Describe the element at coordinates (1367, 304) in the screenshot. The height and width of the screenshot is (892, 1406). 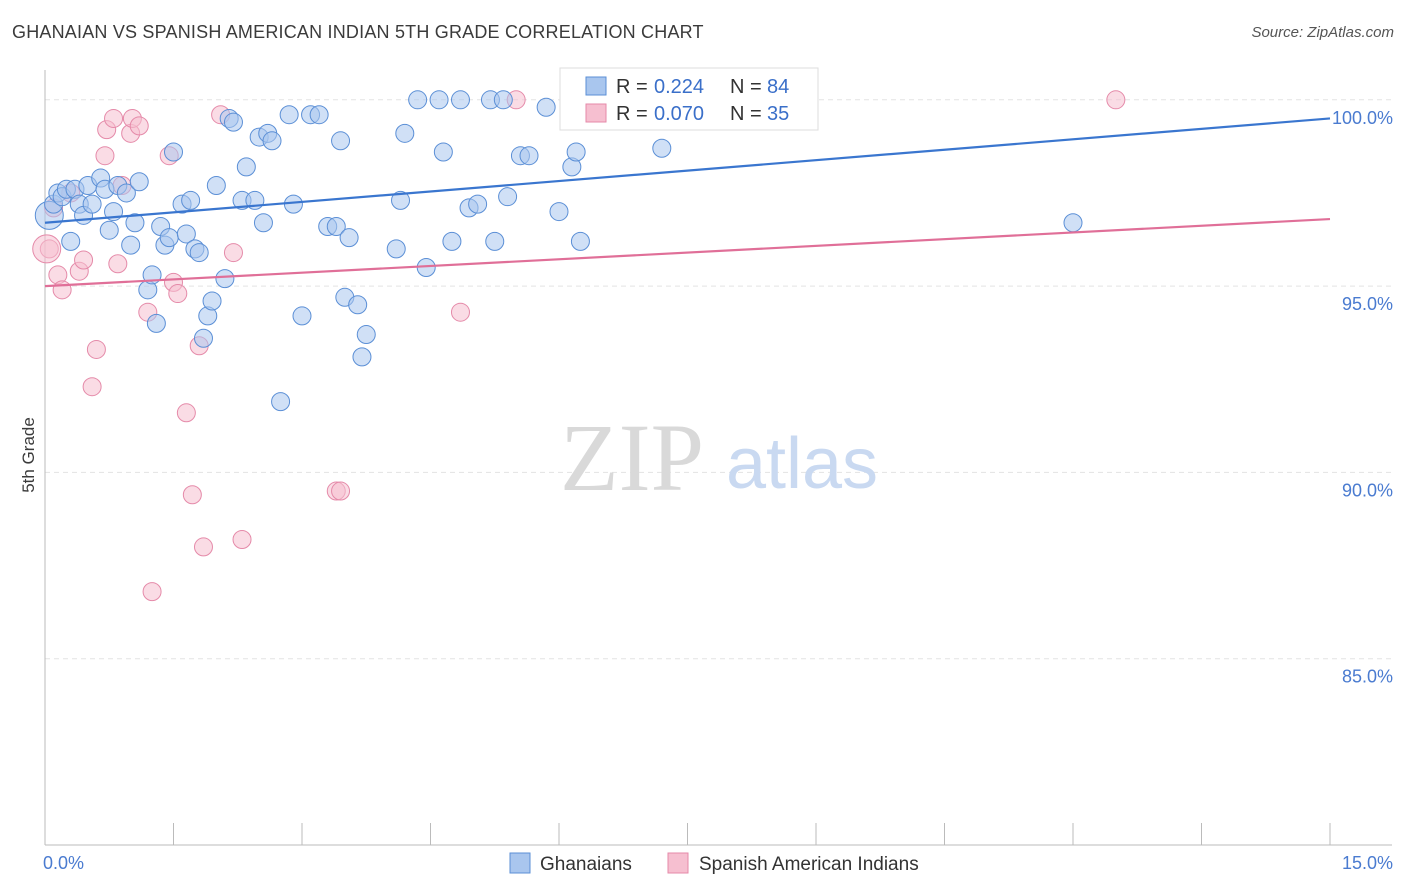
I see `y-tick-label-1: 95.0%` at that location.